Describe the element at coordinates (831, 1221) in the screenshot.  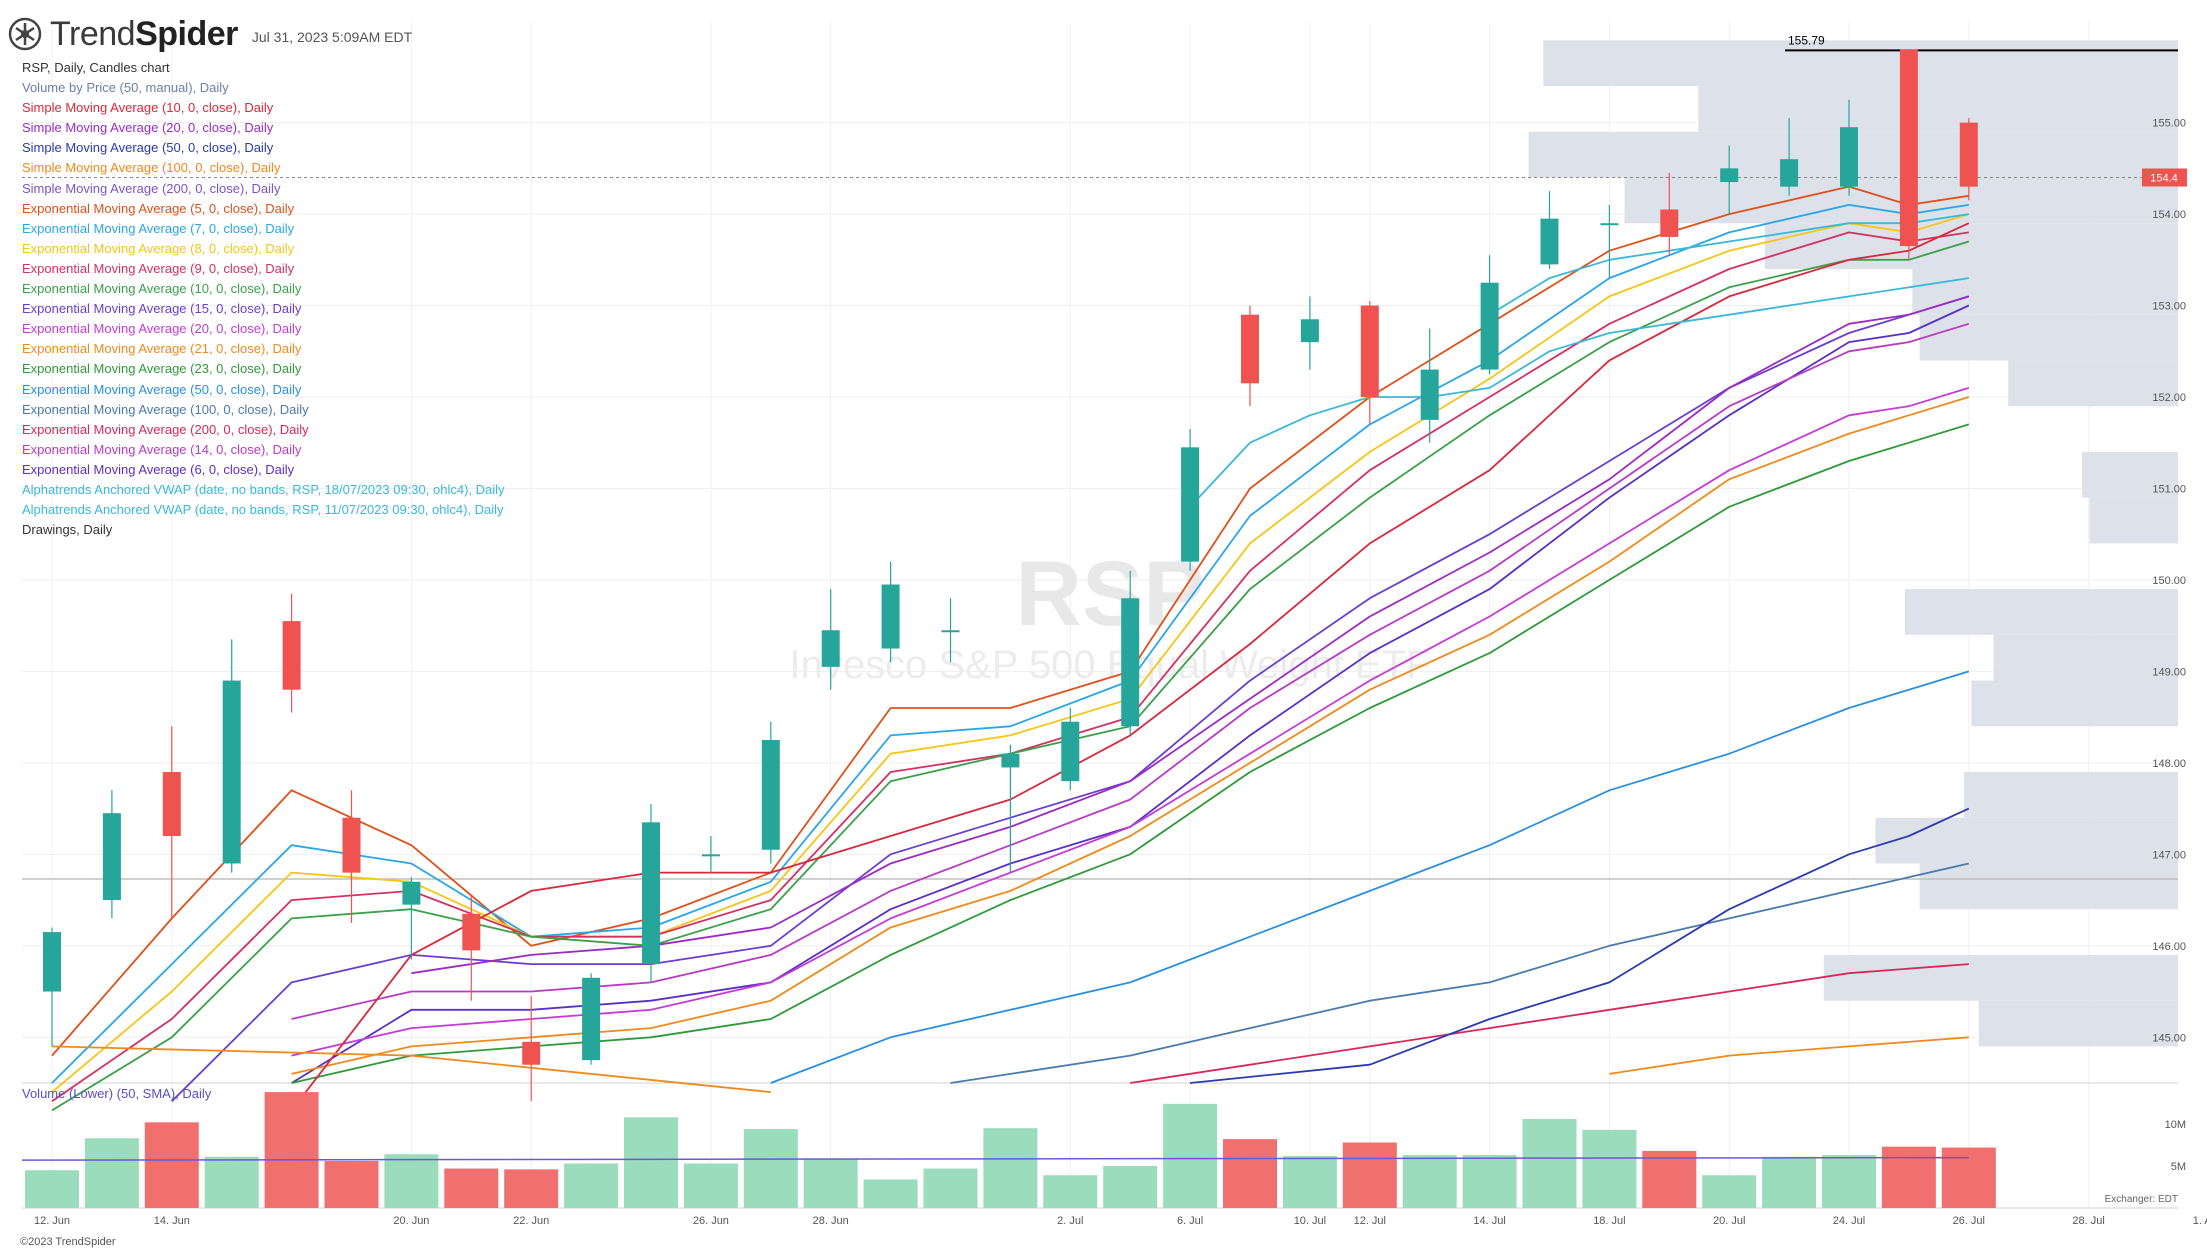
I see `date-tick-label: 28. Jun` at that location.